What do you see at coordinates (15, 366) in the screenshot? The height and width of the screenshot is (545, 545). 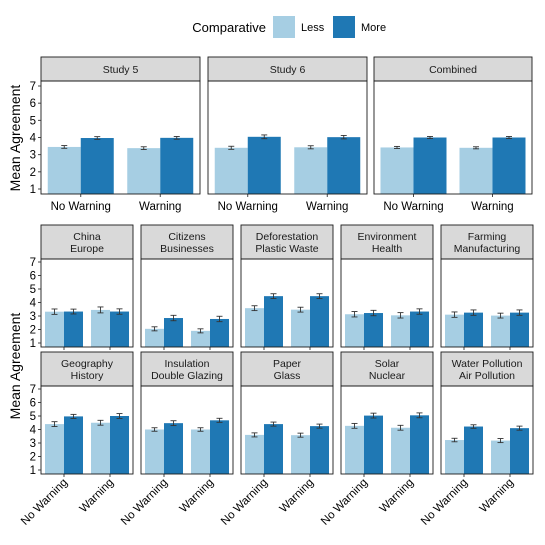 I see `y-axis-label-bottom: Mean Agreement` at bounding box center [15, 366].